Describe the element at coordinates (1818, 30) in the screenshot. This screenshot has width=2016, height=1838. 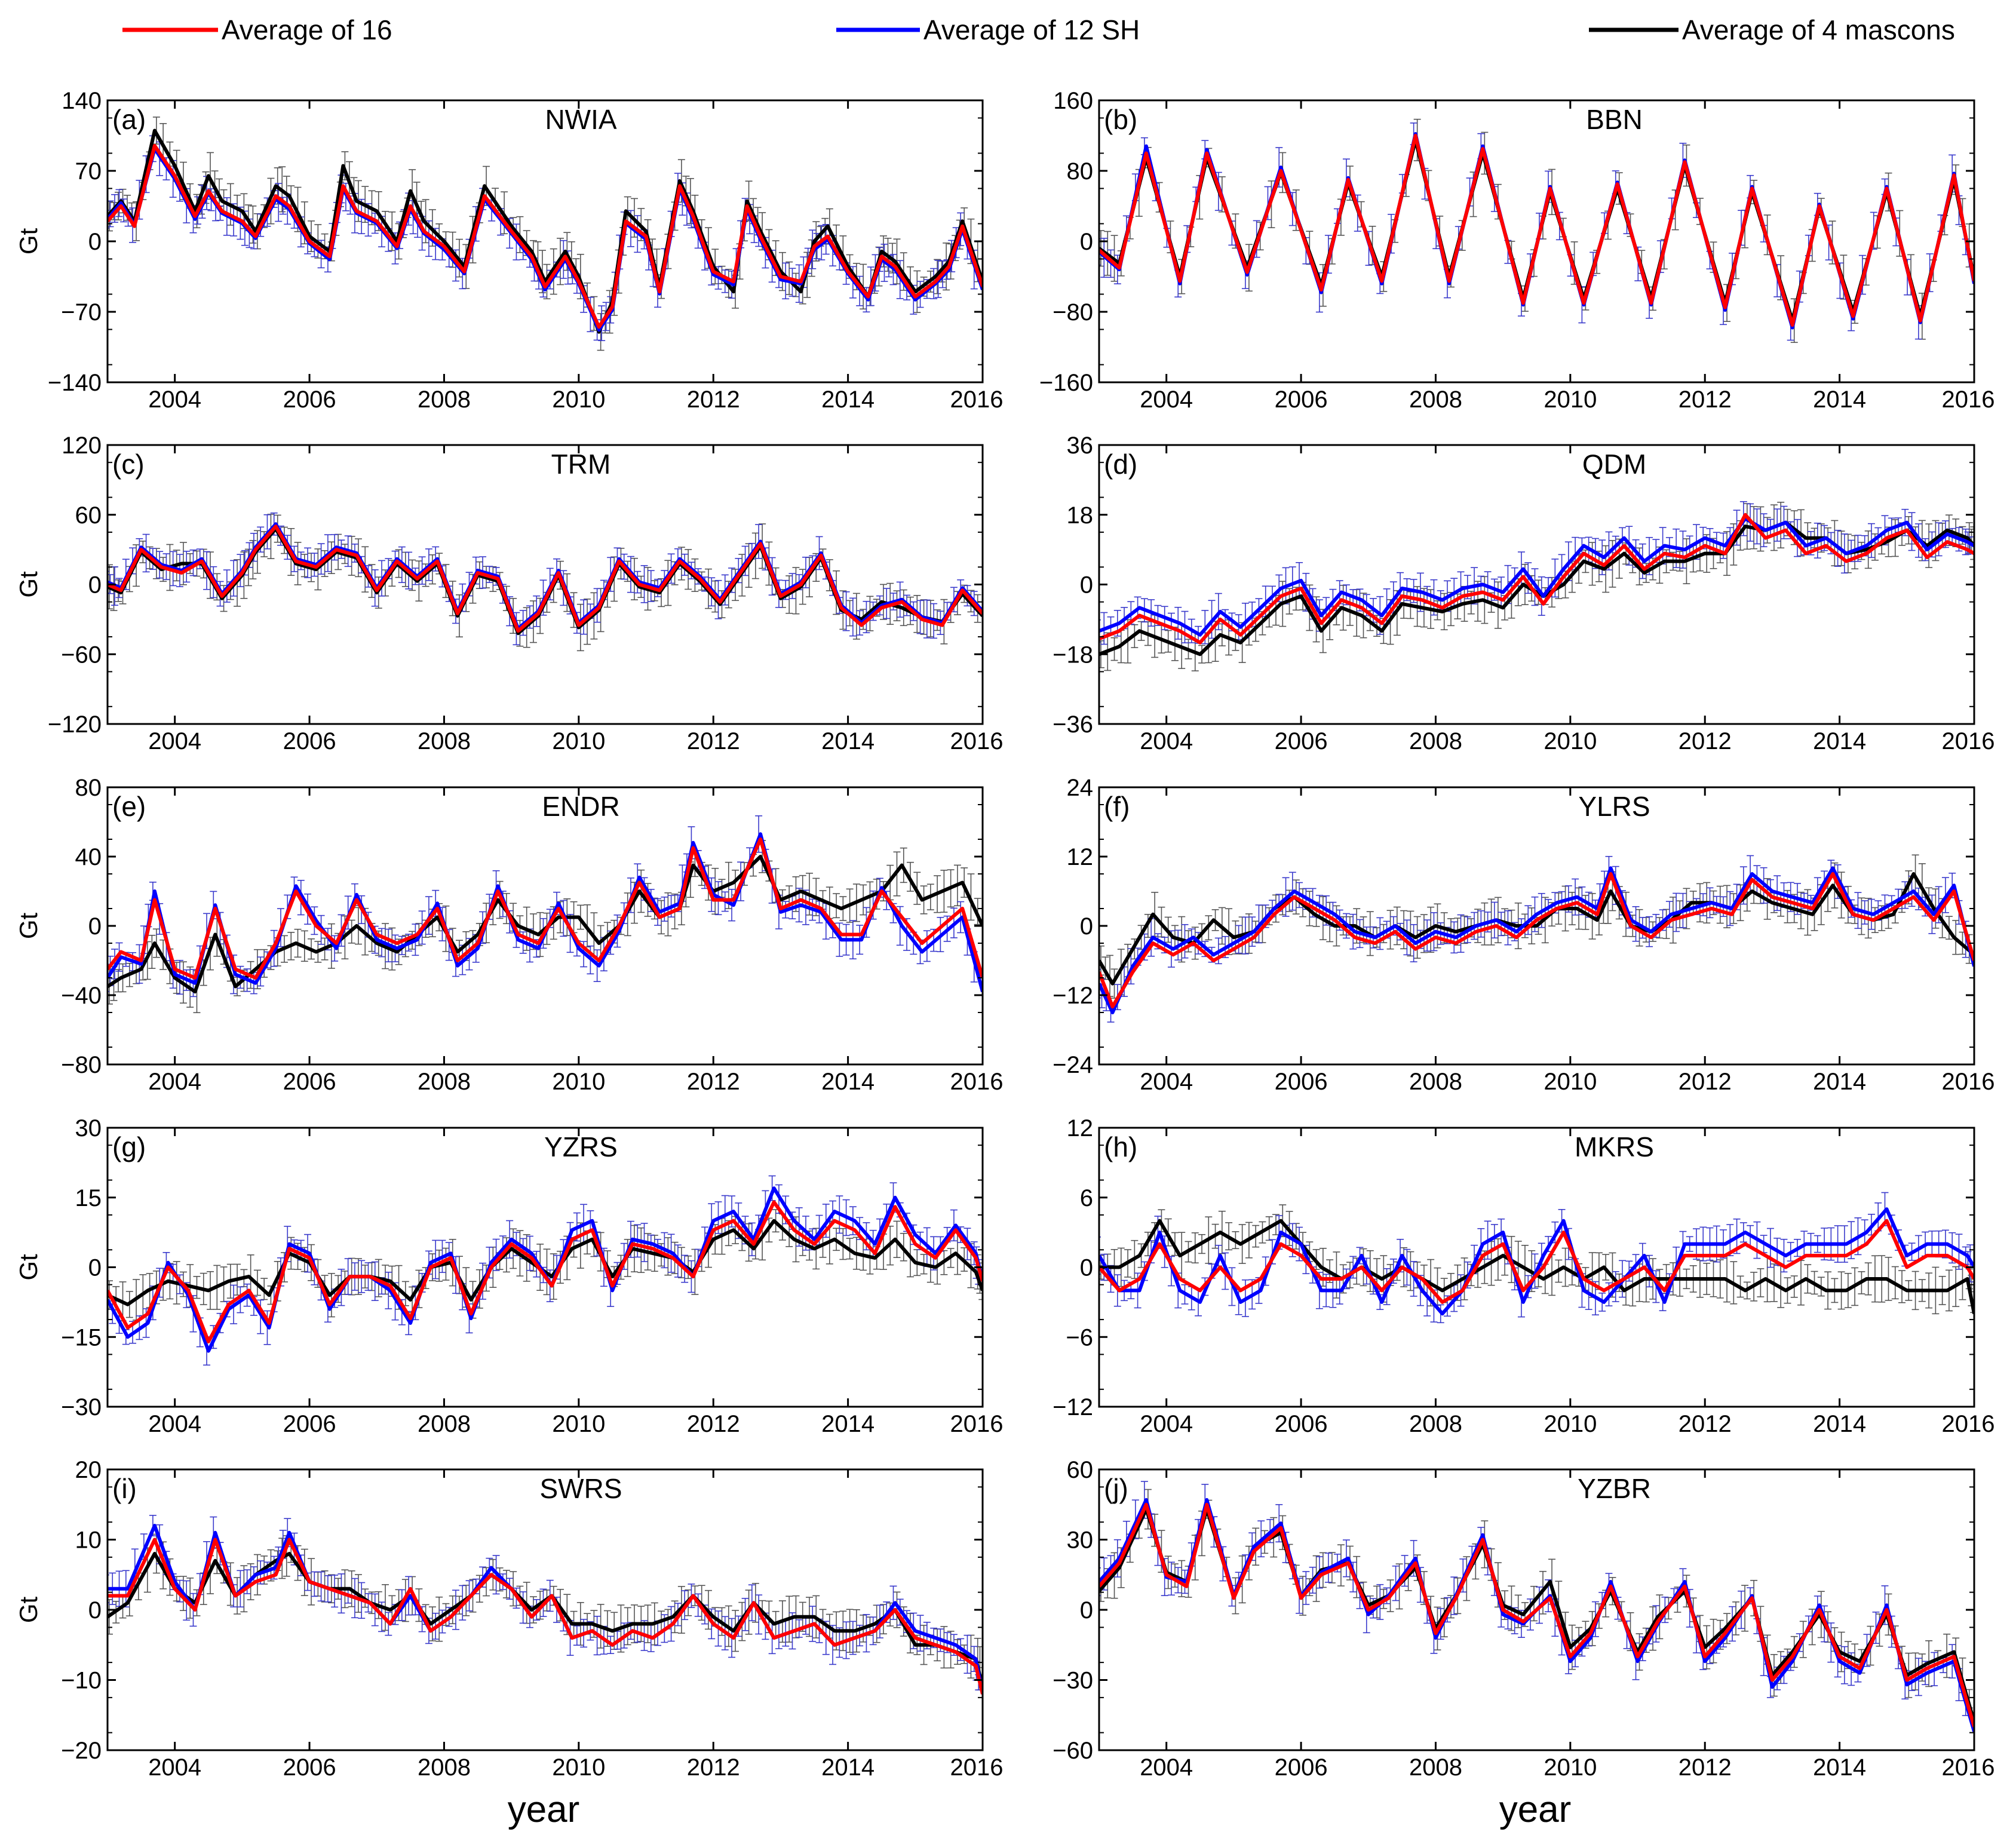
I see `legend-label-3: Average of 4 mascons` at that location.